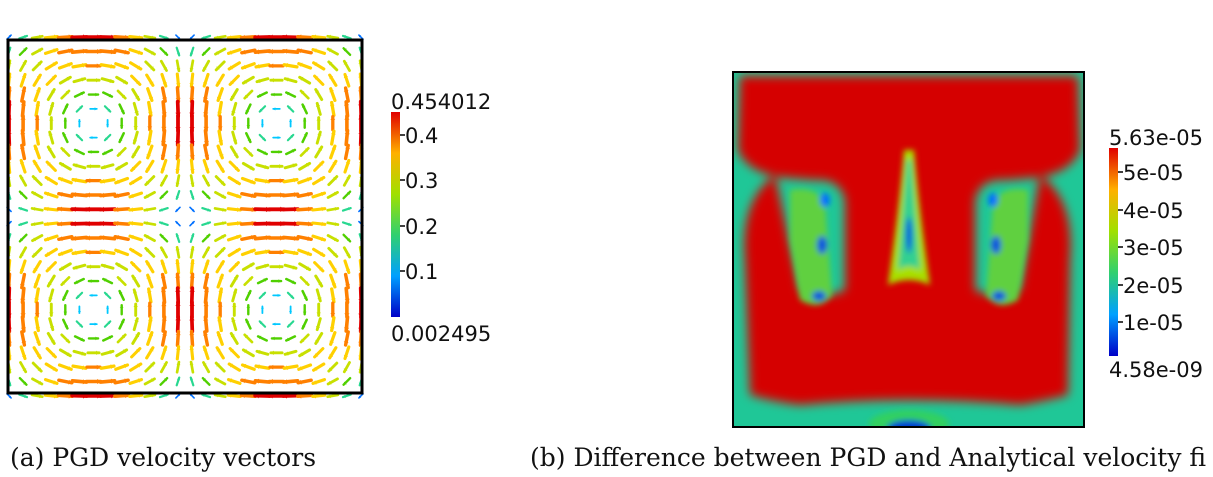  I want to click on colorbar-b-min-label: 4.58e-09, so click(1156, 370).